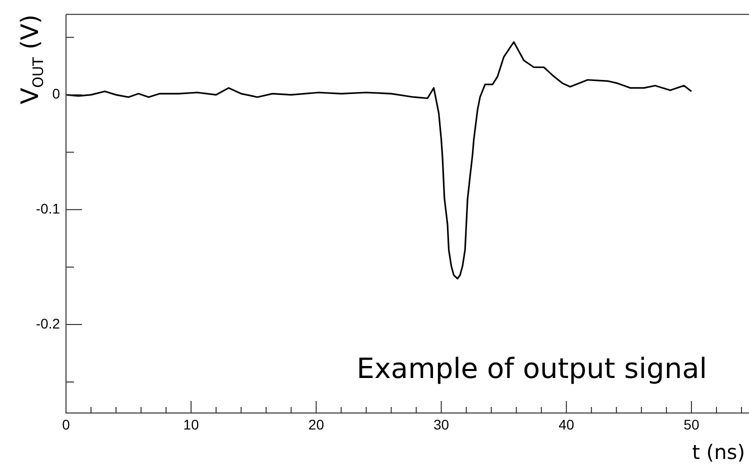 The width and height of the screenshot is (749, 467). I want to click on y-tick-label: -0.2, so click(48, 323).